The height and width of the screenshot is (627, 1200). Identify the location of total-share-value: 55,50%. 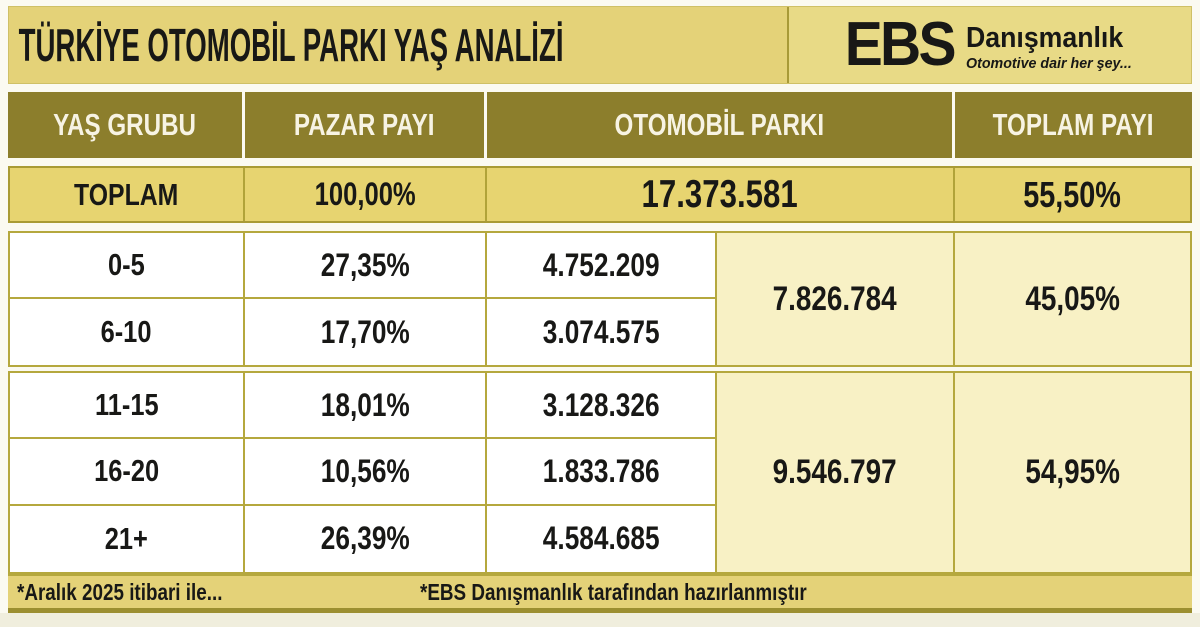
(1072, 194).